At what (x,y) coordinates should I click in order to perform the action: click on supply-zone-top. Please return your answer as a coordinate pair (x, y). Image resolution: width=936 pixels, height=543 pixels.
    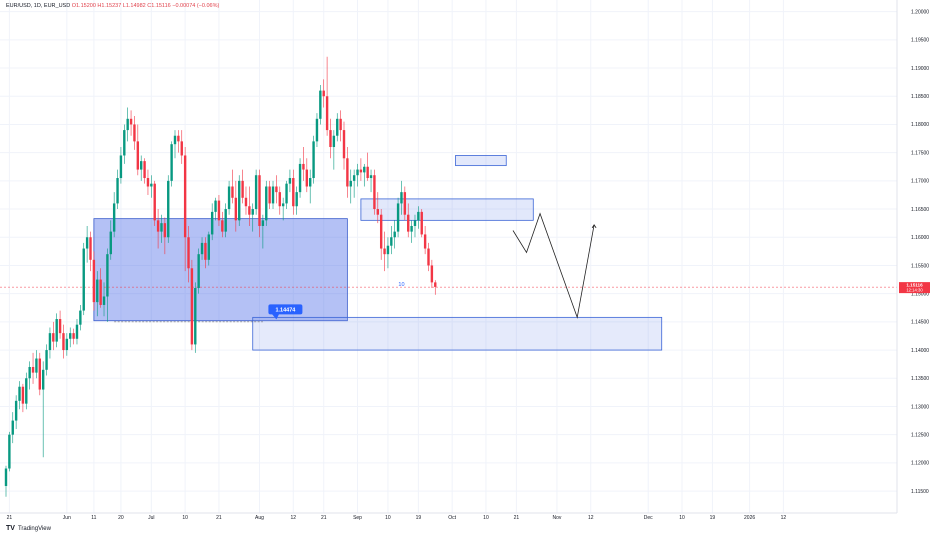
    Looking at the image, I should click on (481, 161).